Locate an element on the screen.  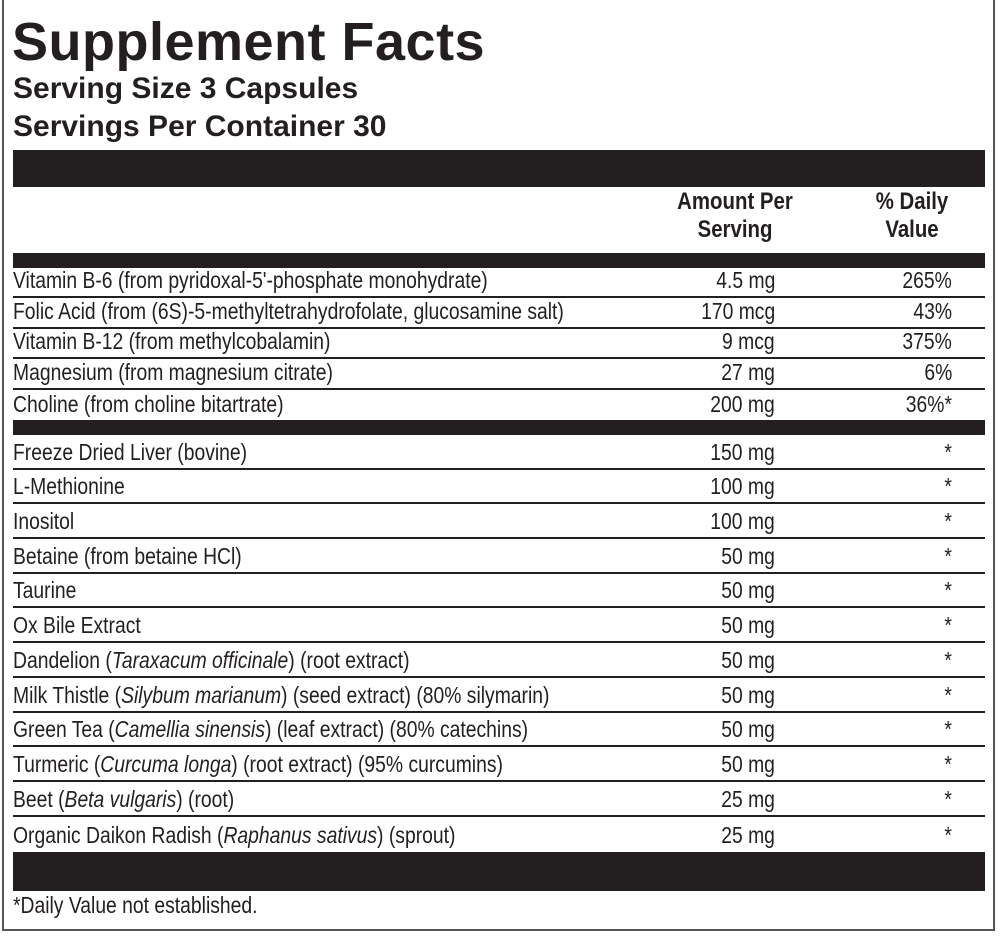
ingredient-daily-value: 6% is located at coordinates (938, 371).